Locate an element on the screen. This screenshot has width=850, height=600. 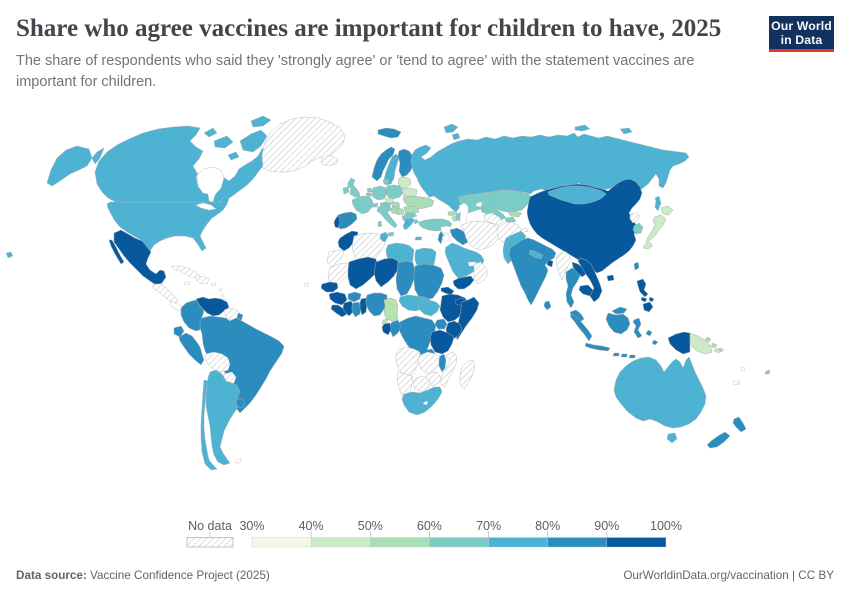
svg-text: No data is located at coordinates (210, 526).